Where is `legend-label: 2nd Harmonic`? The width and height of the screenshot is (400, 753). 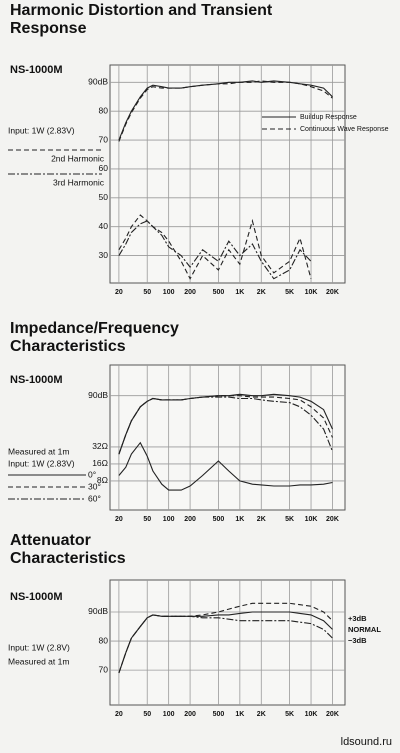
legend-label: 2nd Harmonic is located at coordinates (78, 158).